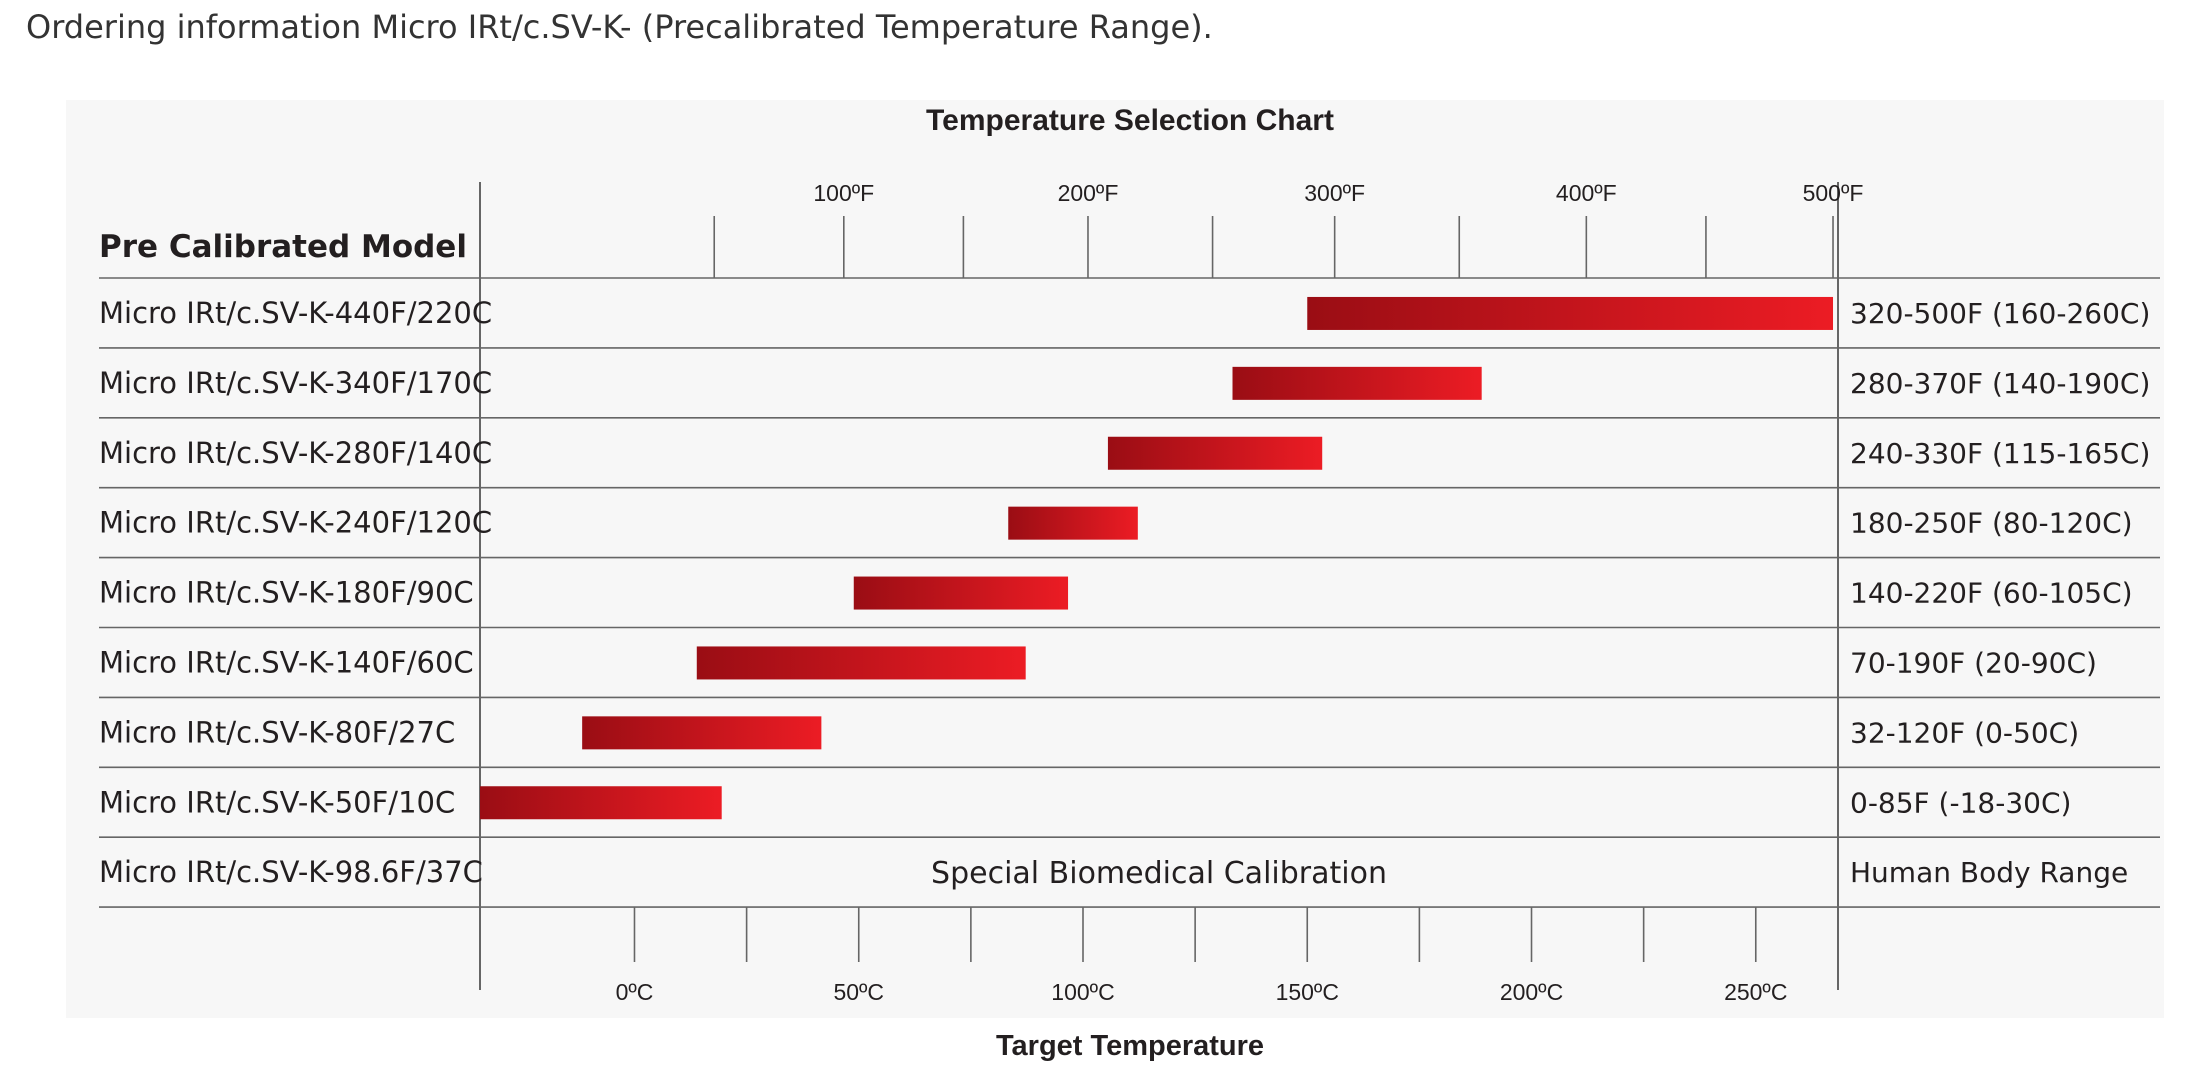 The height and width of the screenshot is (1084, 2186). Describe the element at coordinates (1833, 193) in the screenshot. I see `top-axis-tick-label: 500ºF` at that location.